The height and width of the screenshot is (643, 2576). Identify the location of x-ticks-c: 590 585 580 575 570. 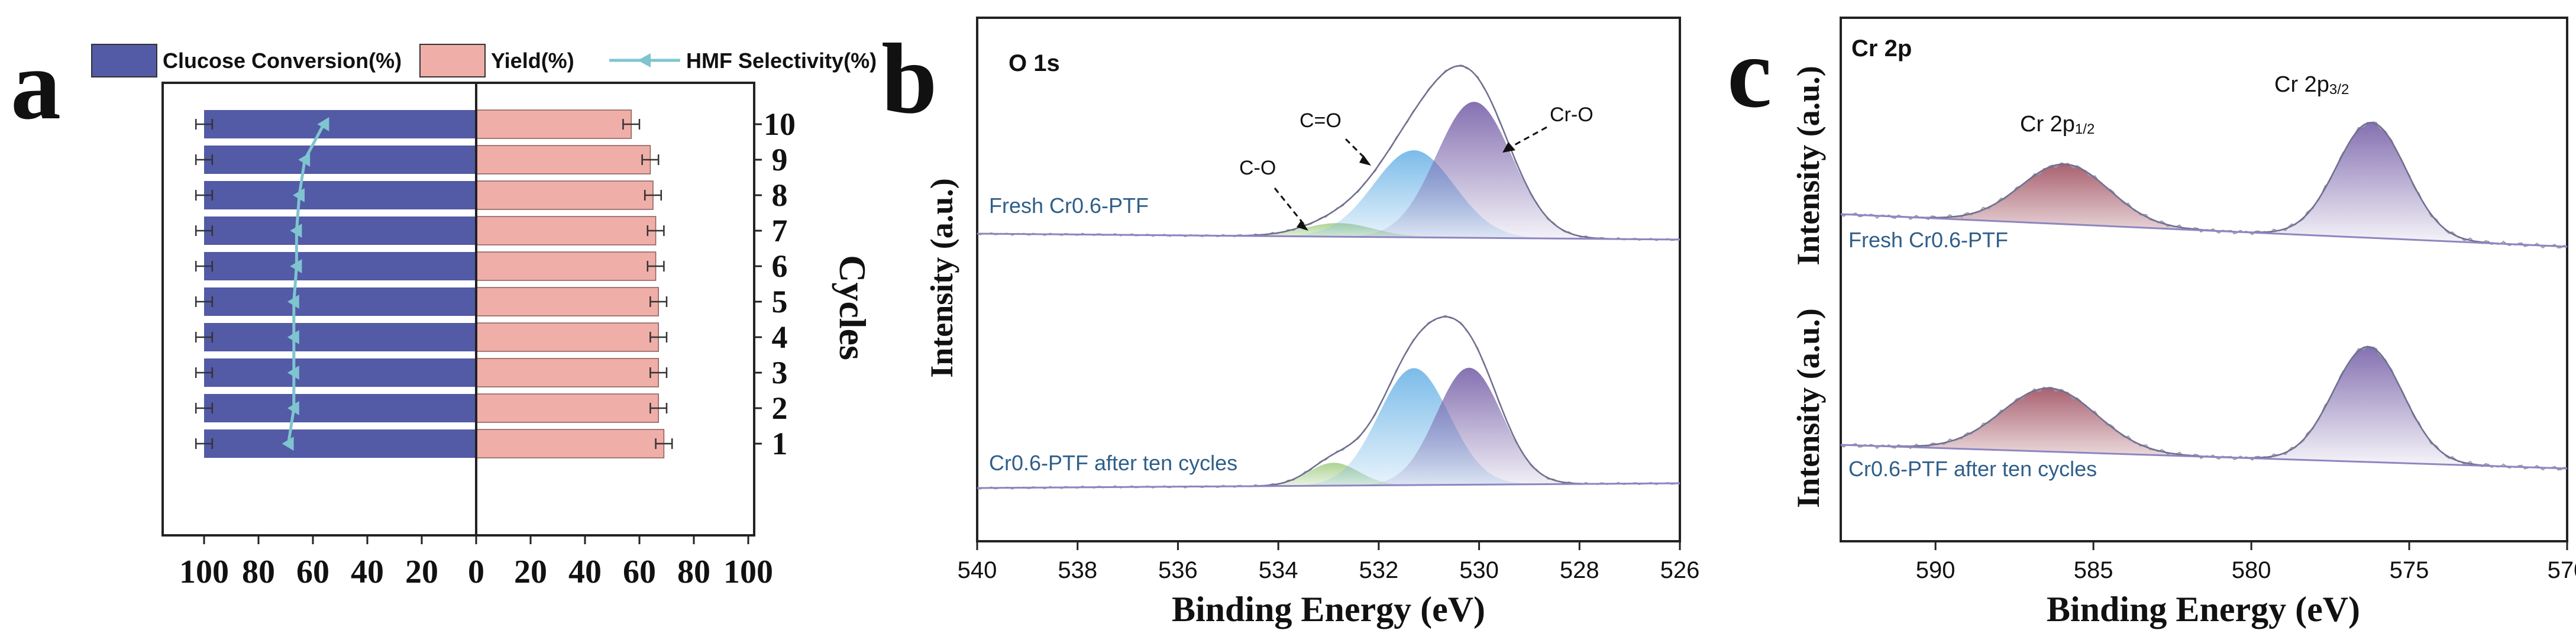
(2246, 562).